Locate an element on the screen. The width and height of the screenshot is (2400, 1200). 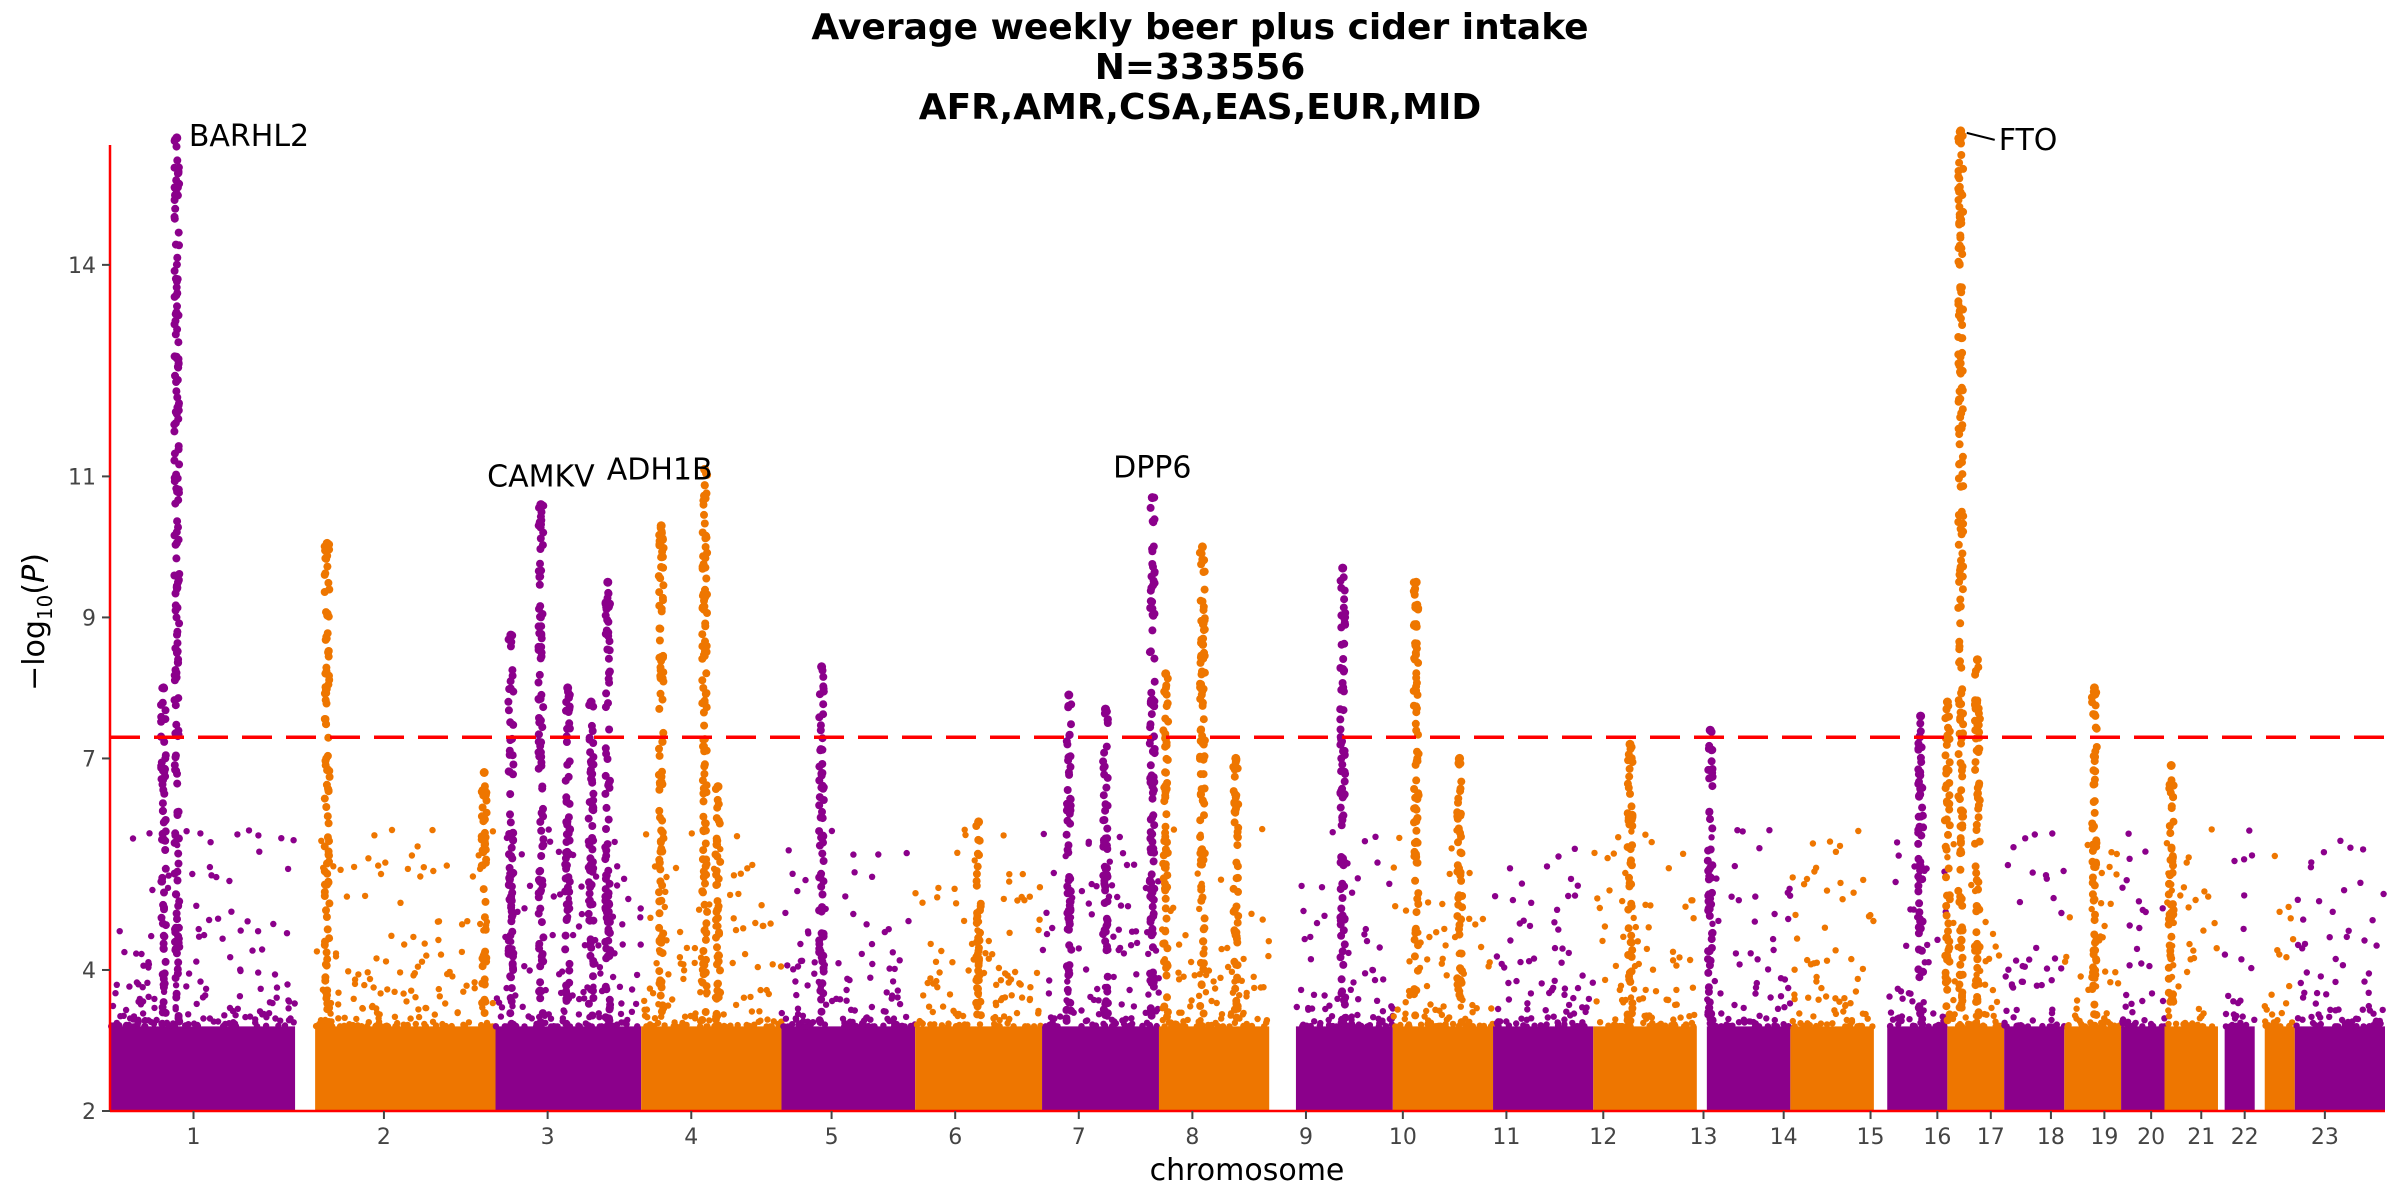
x-tick-label: 5 is located at coordinates (832, 1137).